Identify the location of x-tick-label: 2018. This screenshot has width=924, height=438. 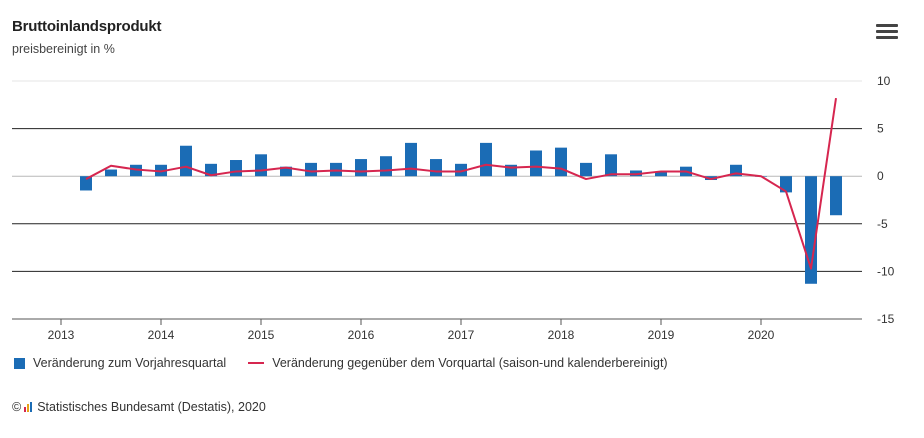
(561, 334).